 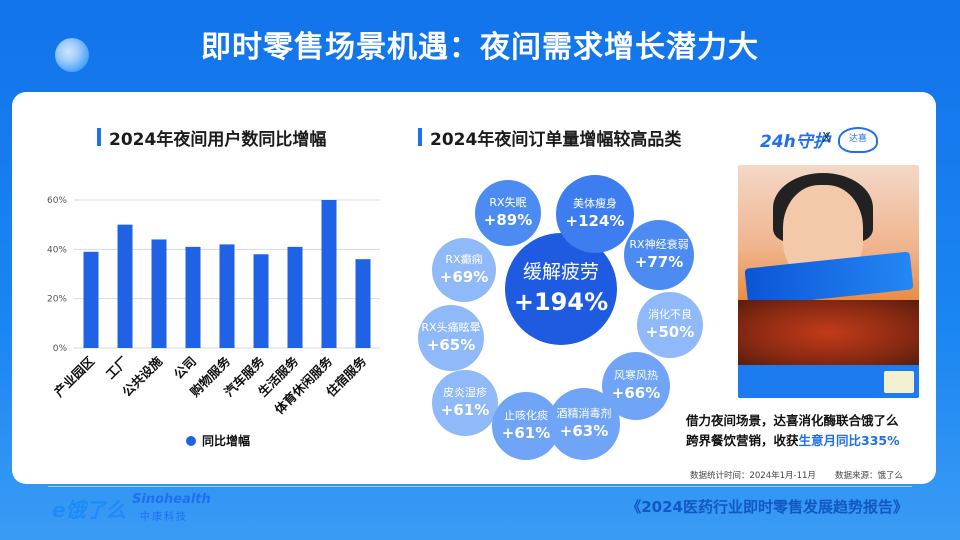 I want to click on bubble-item: 消化不良 +50%, so click(x=670, y=325).